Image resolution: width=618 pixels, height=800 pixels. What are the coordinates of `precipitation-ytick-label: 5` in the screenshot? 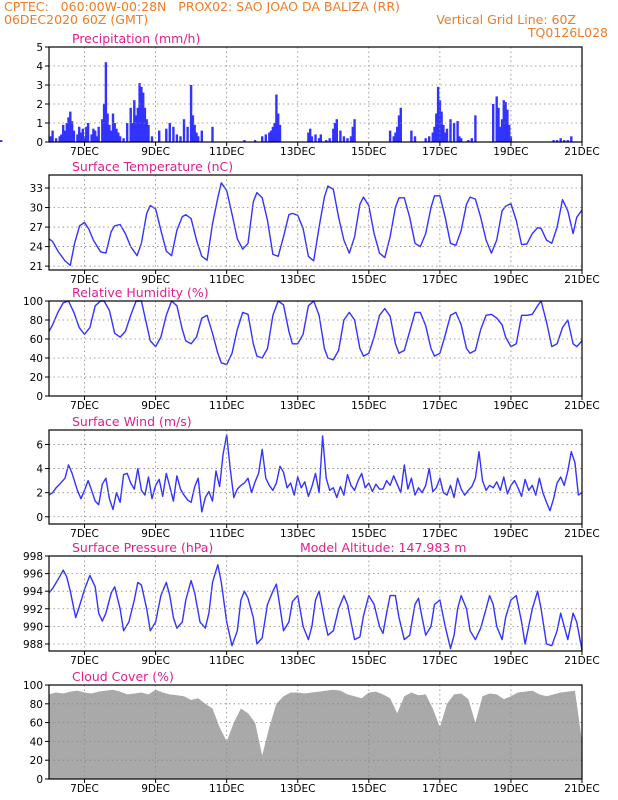 It's located at (39, 48).